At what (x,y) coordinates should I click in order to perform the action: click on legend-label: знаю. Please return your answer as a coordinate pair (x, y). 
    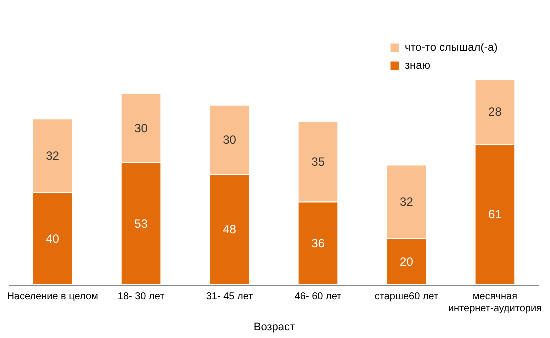
    Looking at the image, I should click on (417, 66).